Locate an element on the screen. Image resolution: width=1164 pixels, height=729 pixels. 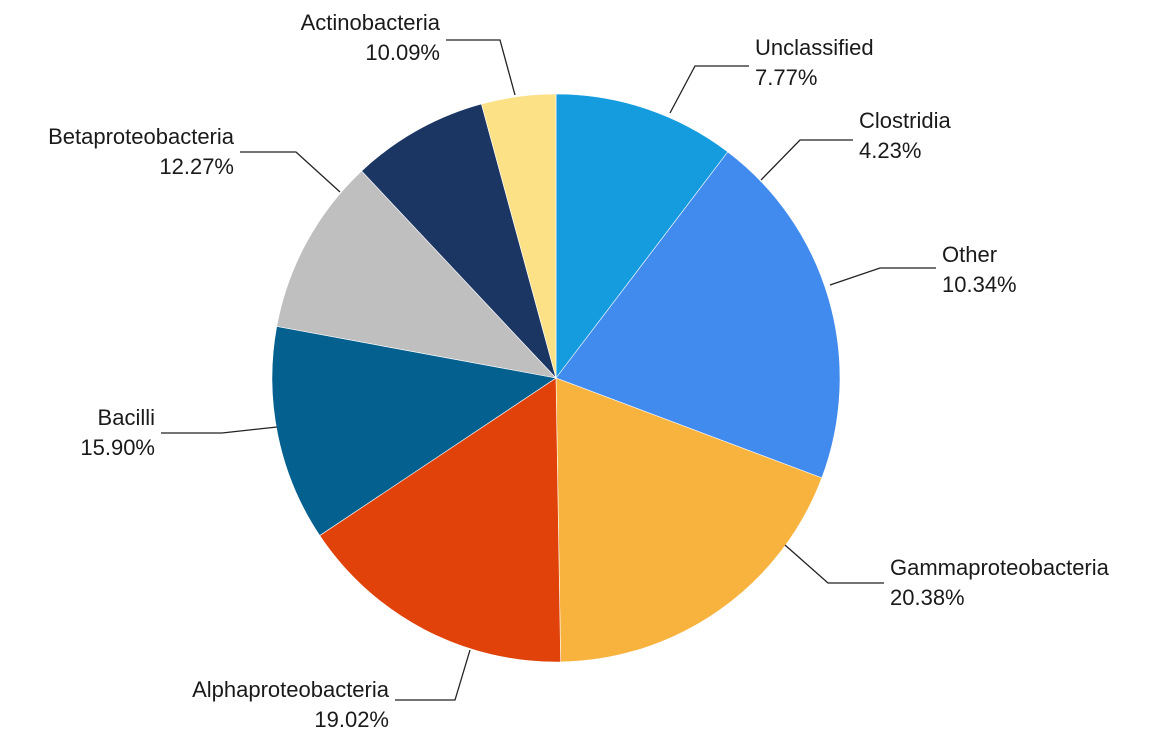
pie-slice-gammaproteobacteria is located at coordinates (698, 315).